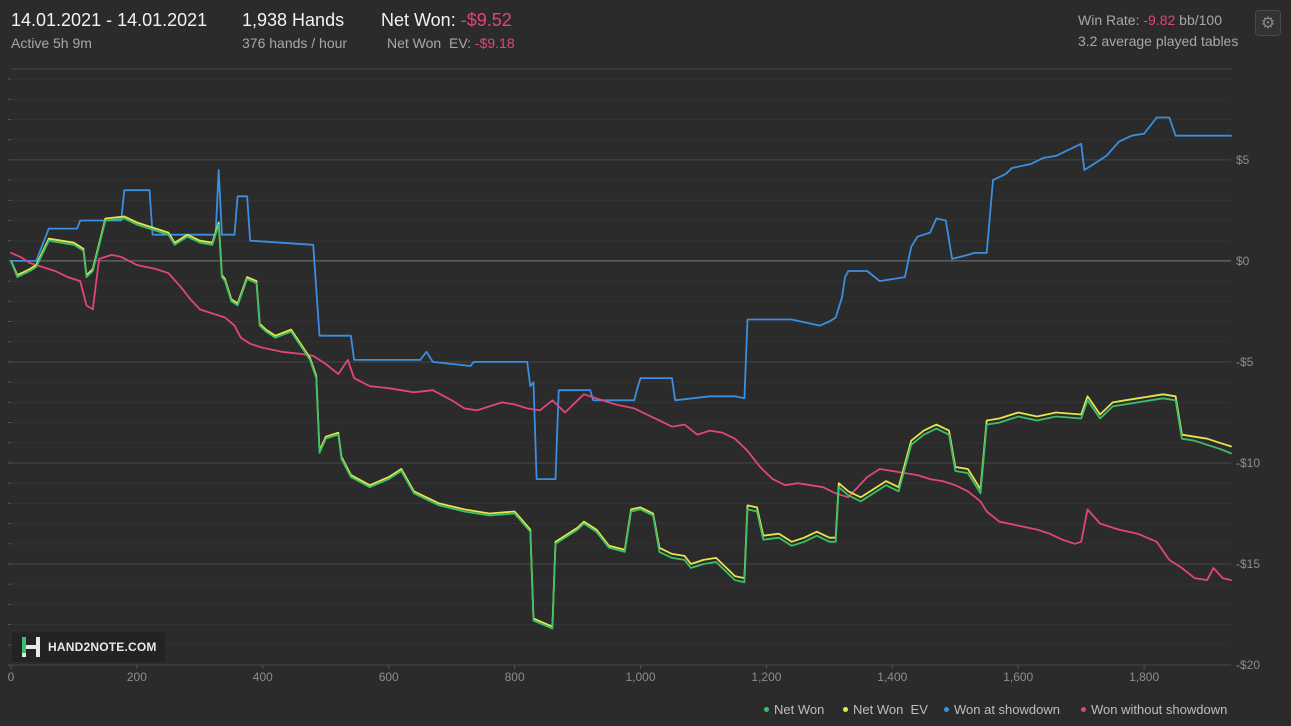  I want to click on hand2note-watermark: HAND2NOTE.COM, so click(88, 647).